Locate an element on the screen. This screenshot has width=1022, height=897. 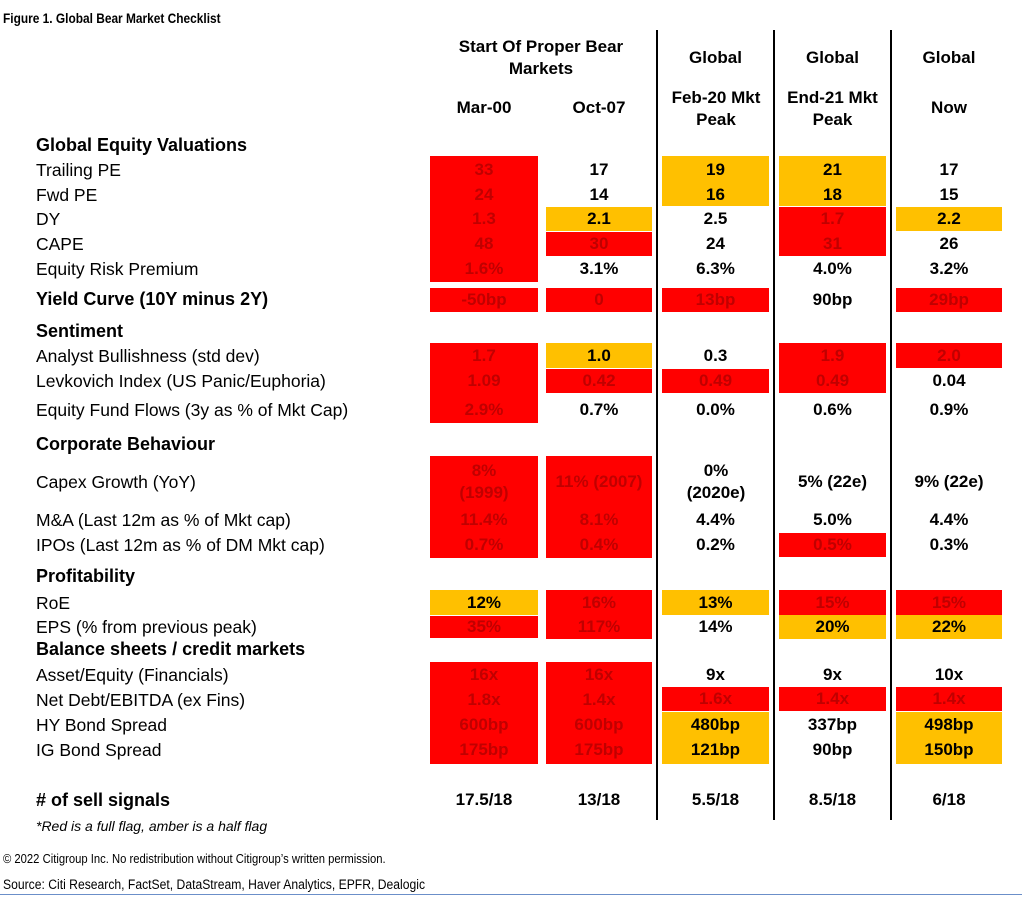
row-label: Analyst Bullishness (std dev) is located at coordinates (148, 356).